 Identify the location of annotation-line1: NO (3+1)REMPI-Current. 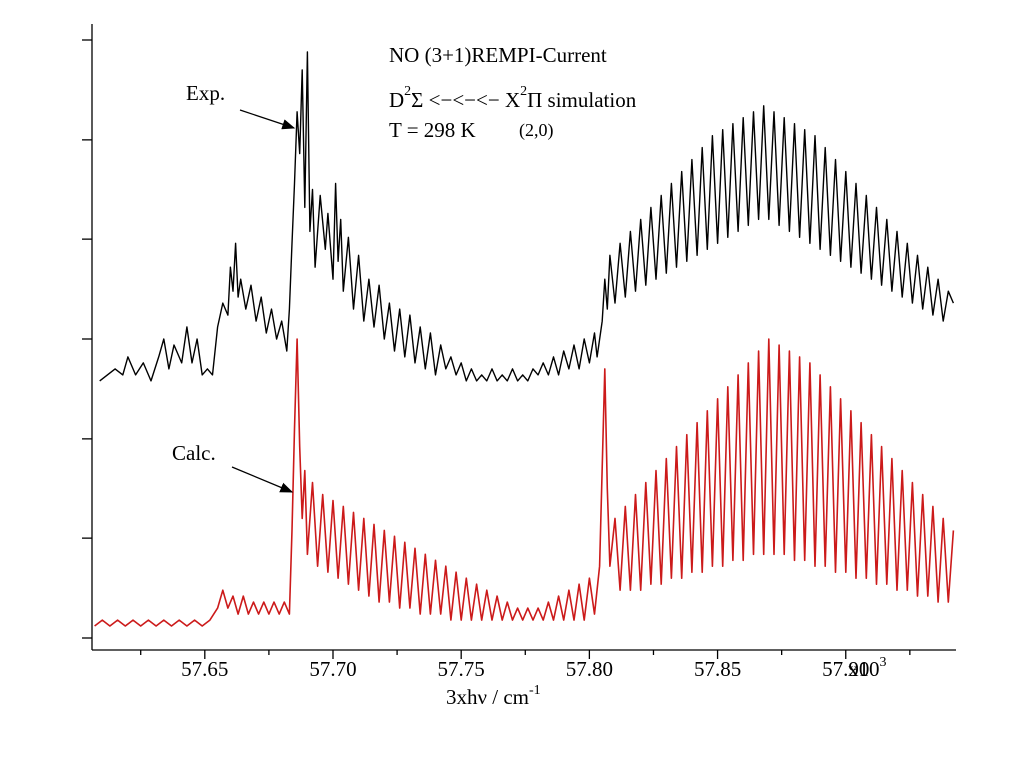
(498, 55).